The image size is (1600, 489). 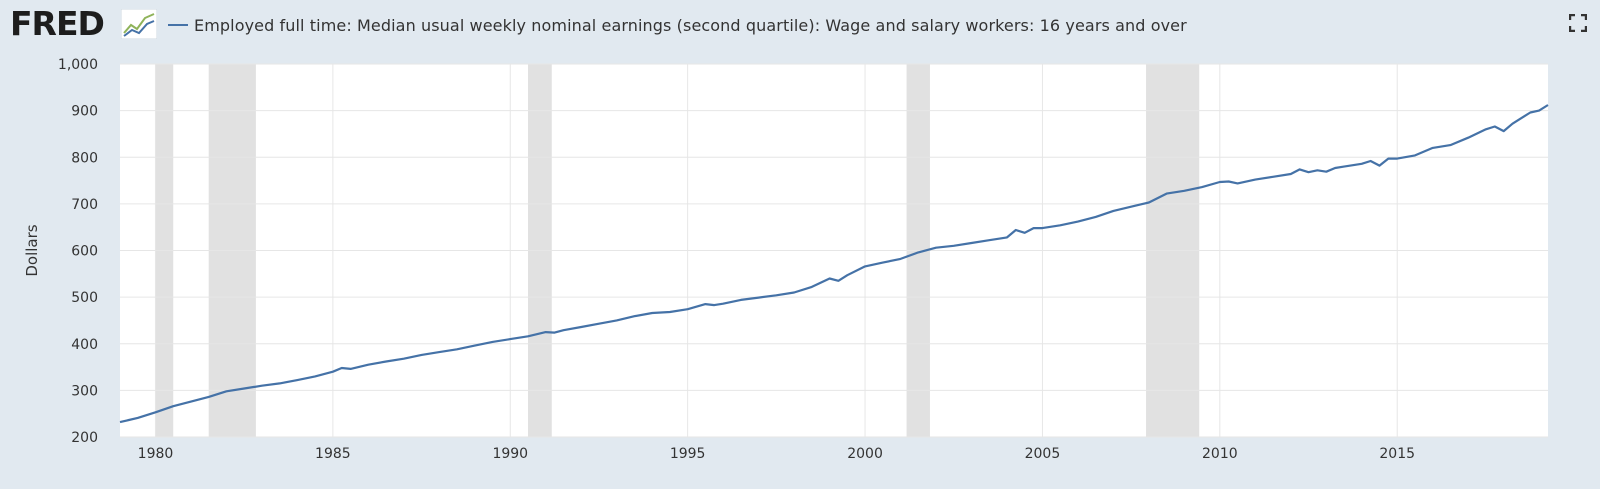 I want to click on y-tick-label: 300, so click(x=84, y=391).